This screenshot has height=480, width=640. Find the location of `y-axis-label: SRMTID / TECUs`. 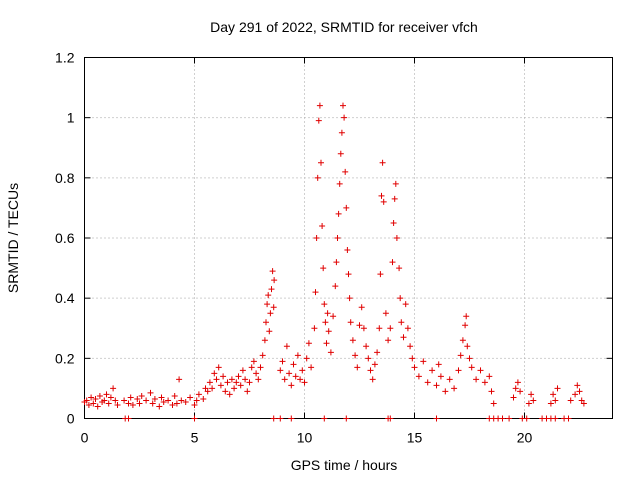

y-axis-label: SRMTID / TECUs is located at coordinates (13, 238).